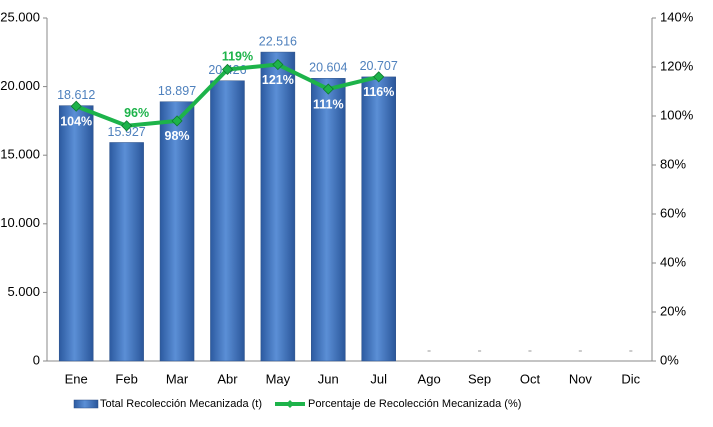 This screenshot has width=713, height=427. Describe the element at coordinates (677, 16) in the screenshot. I see `y2-tick-label: 140%` at that location.